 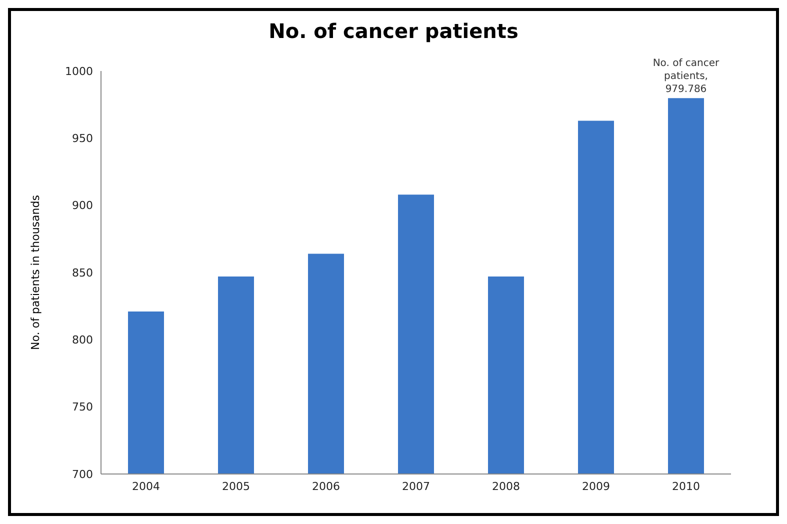 I want to click on y-tick-label: 900, so click(x=82, y=205).